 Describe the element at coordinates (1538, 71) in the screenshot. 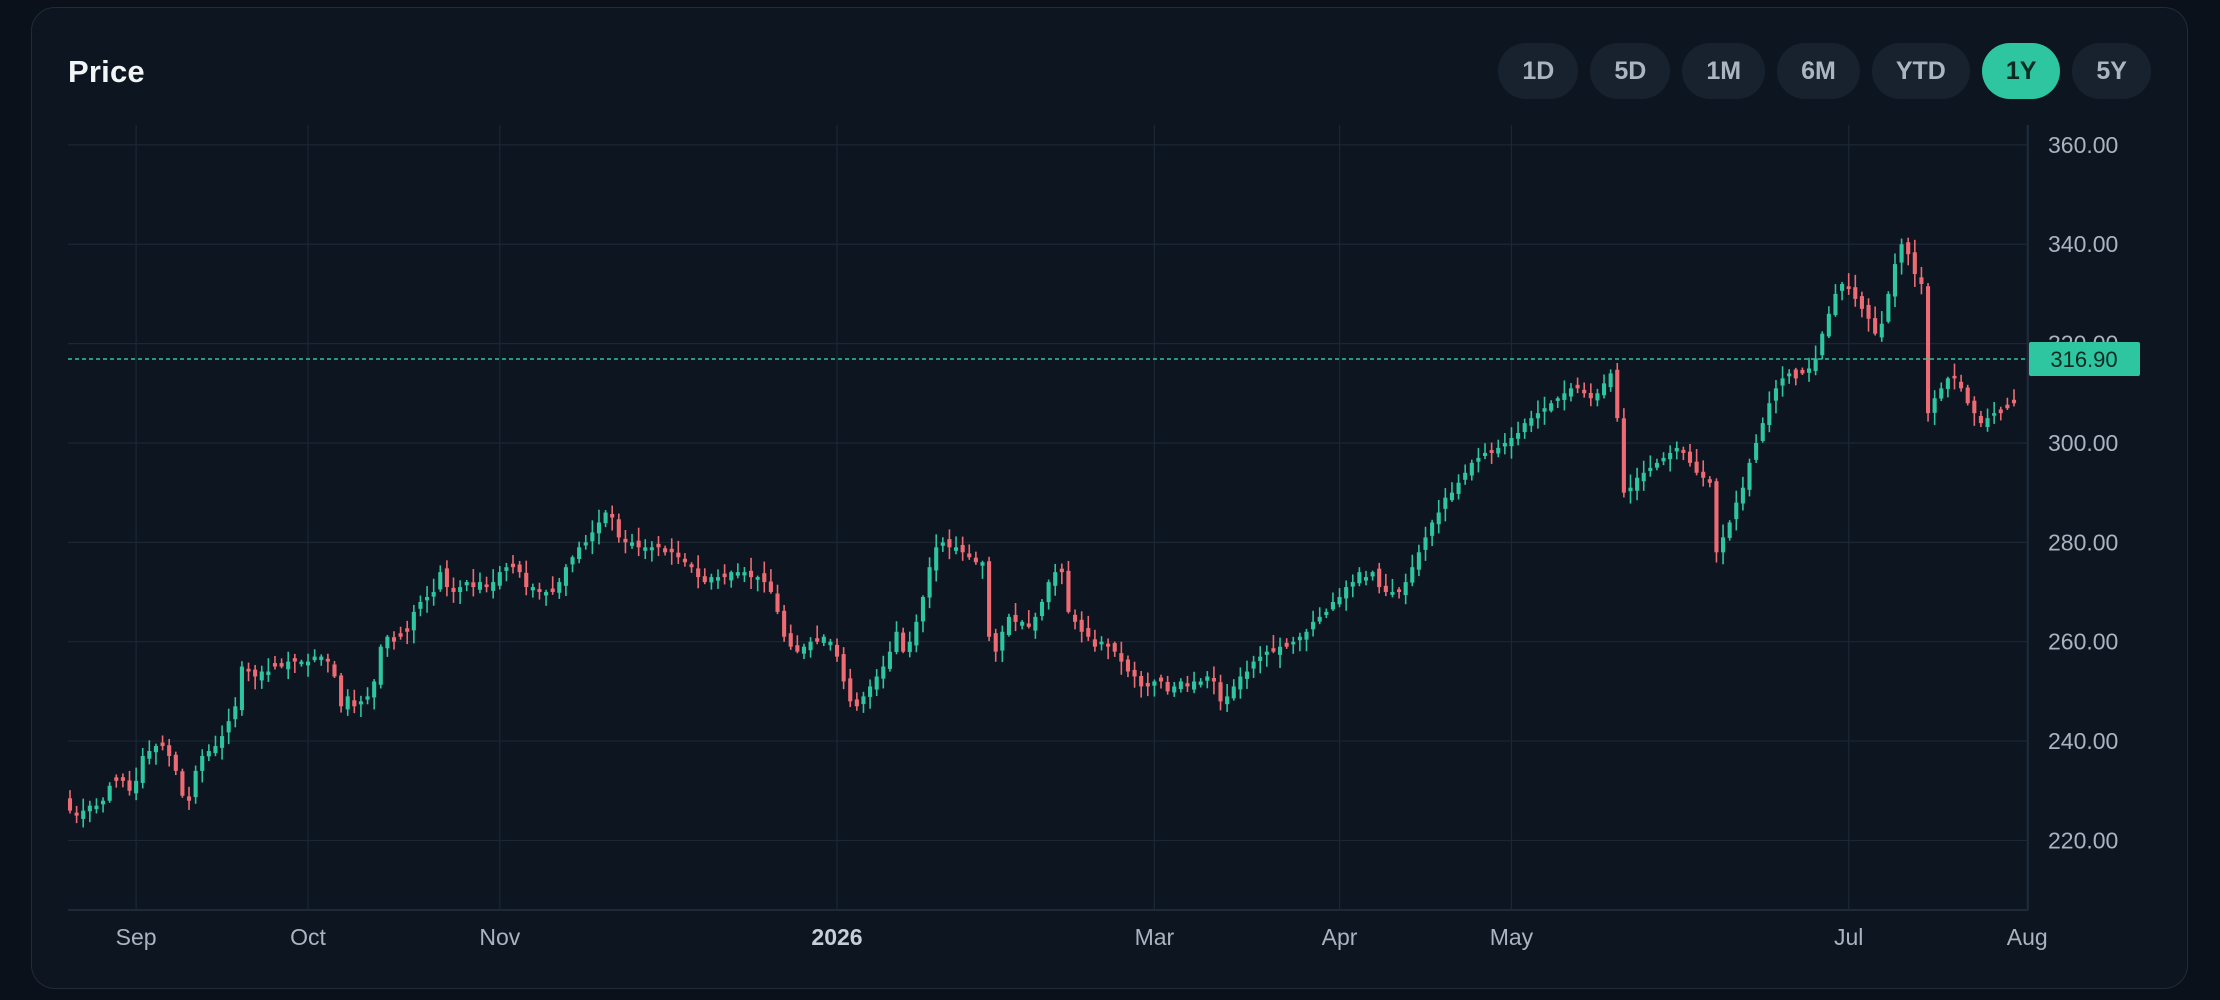

I see `range-button-1d: 1D` at that location.